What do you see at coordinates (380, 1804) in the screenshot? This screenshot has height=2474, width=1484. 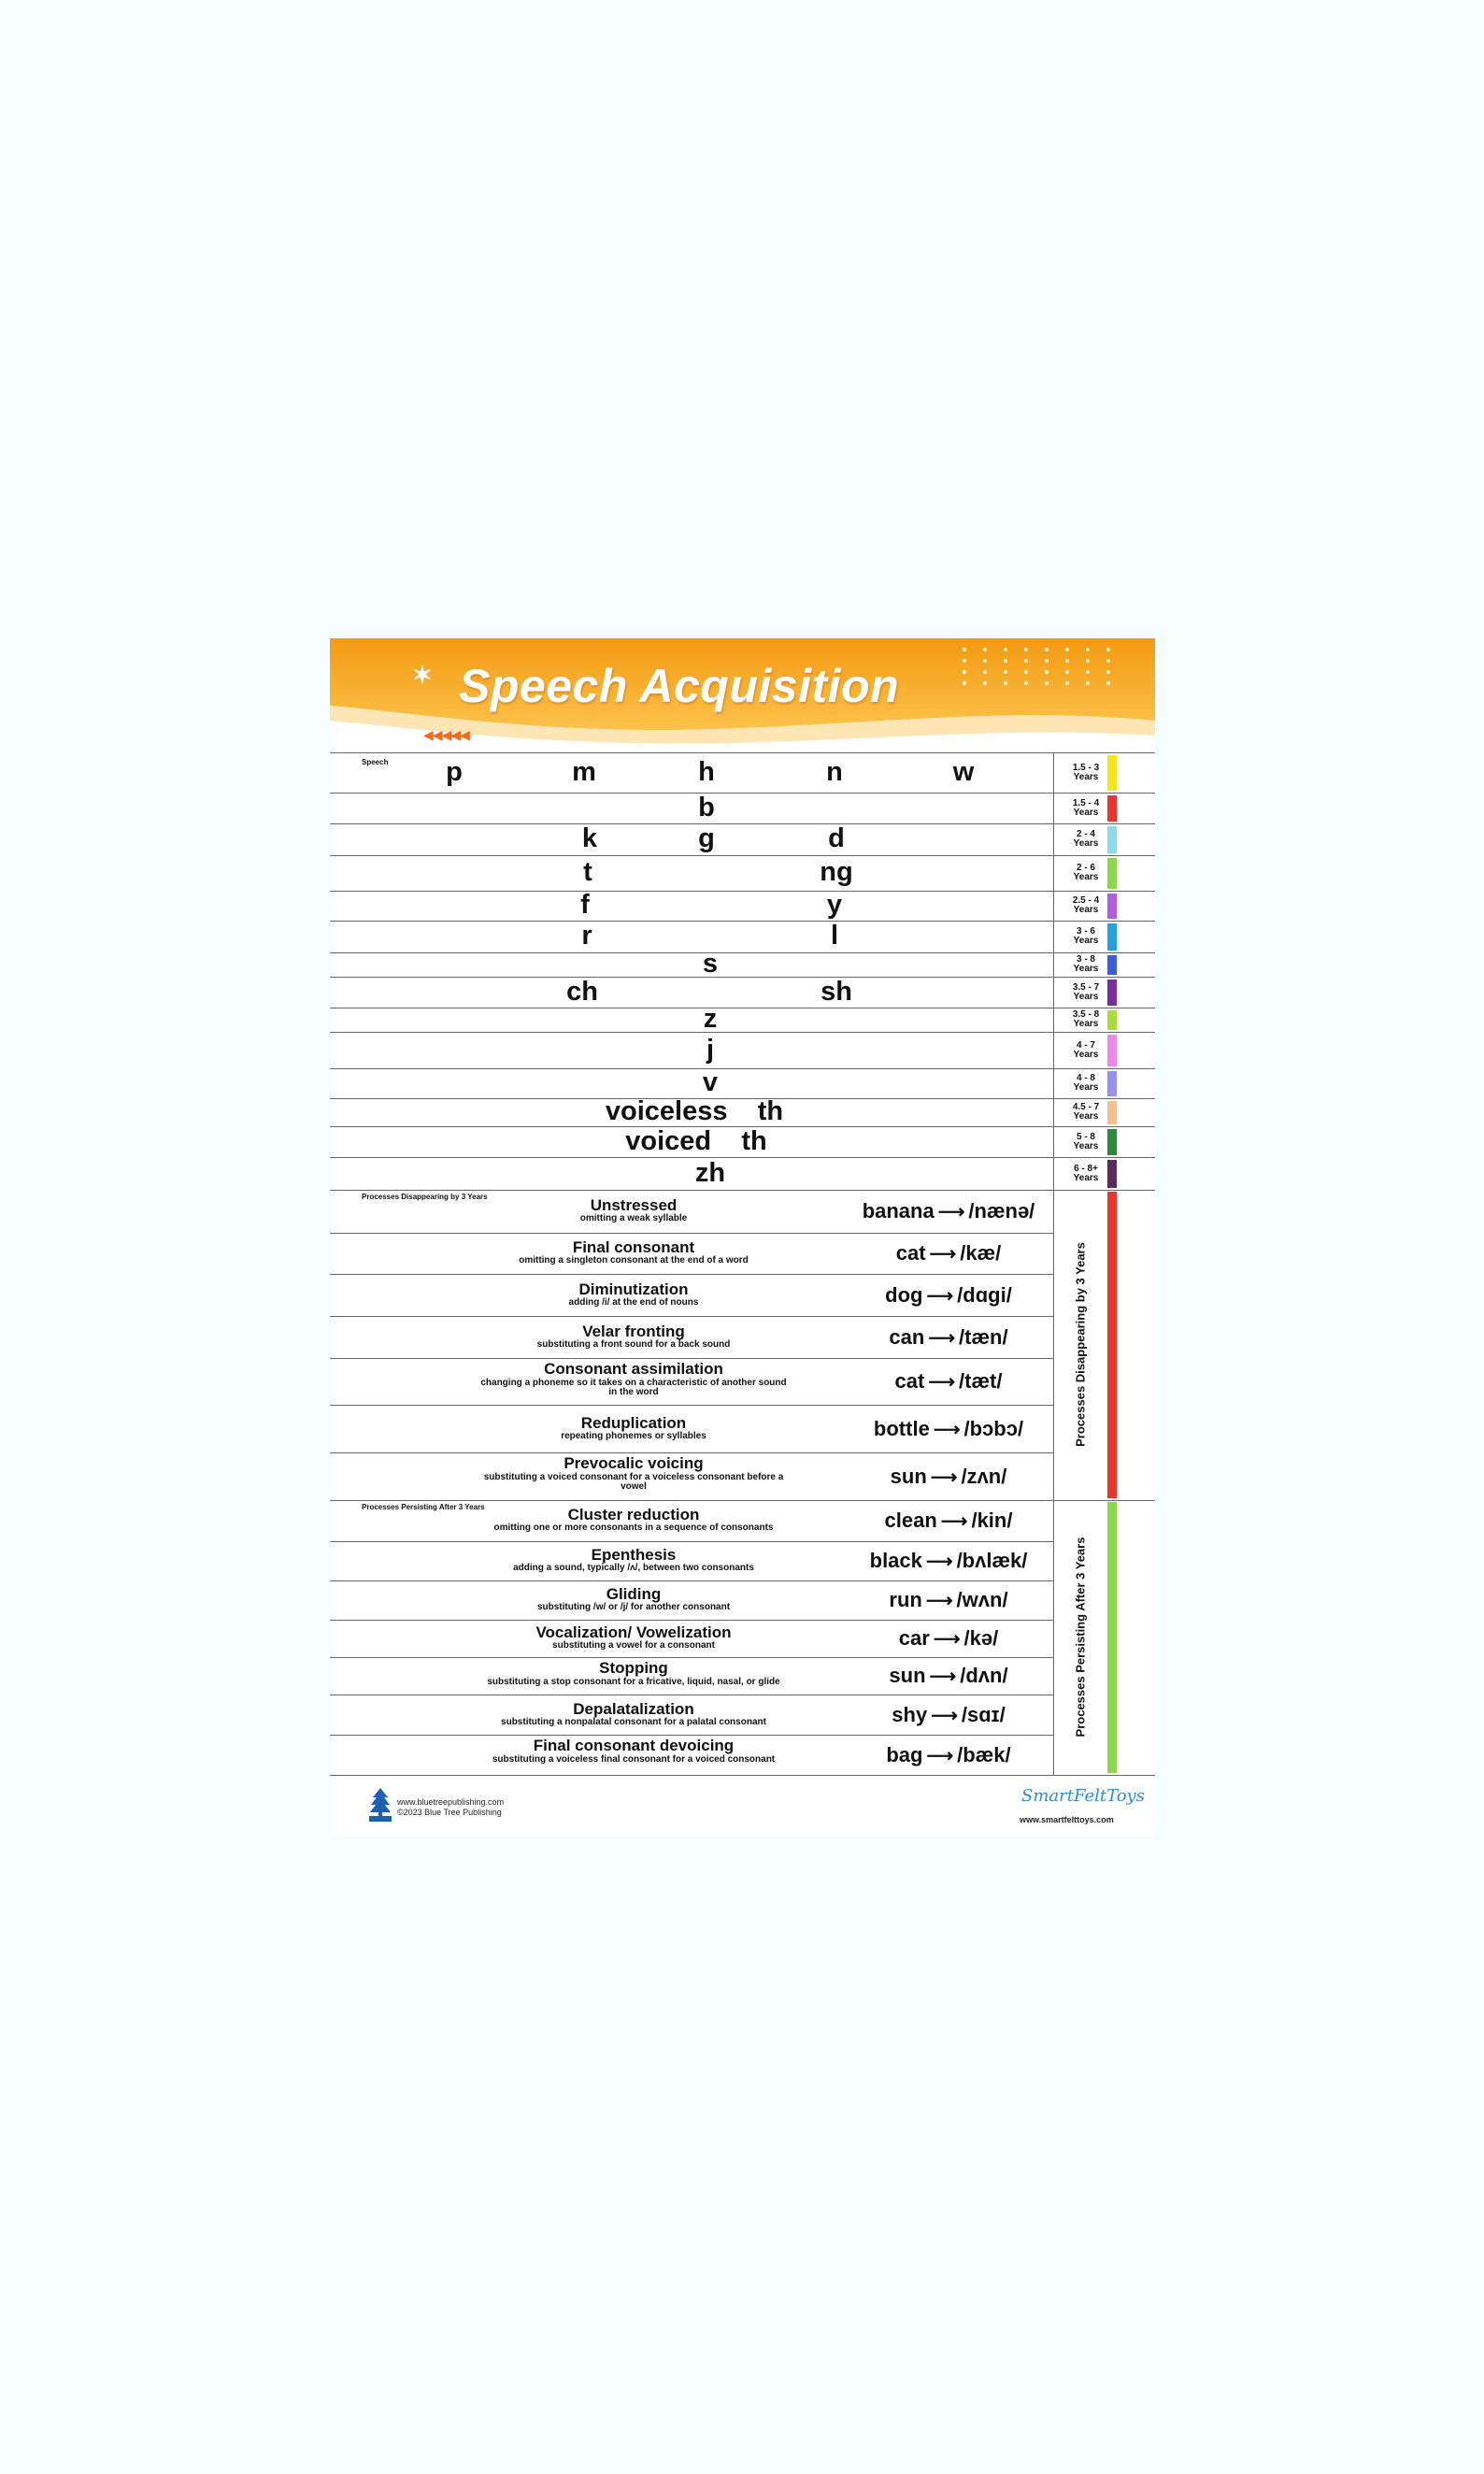 I see `blue-tree-logo` at bounding box center [380, 1804].